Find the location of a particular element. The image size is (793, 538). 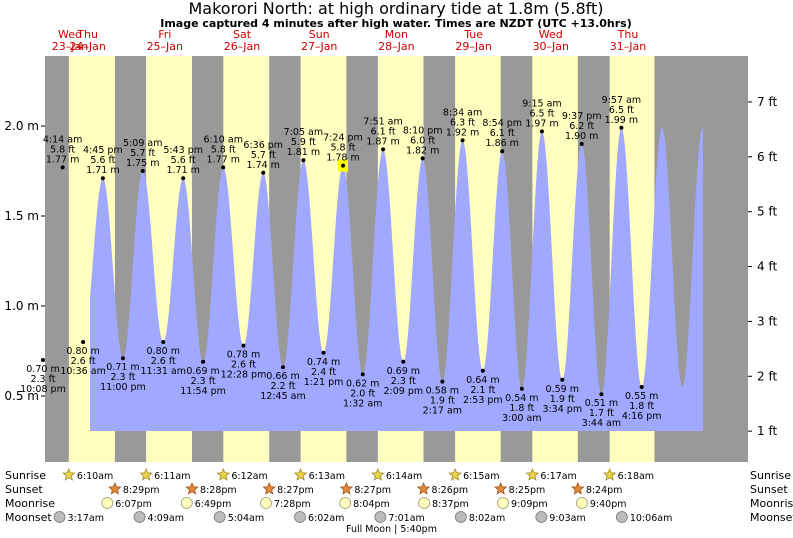

moonrise-time: 8:04pm is located at coordinates (371, 504).